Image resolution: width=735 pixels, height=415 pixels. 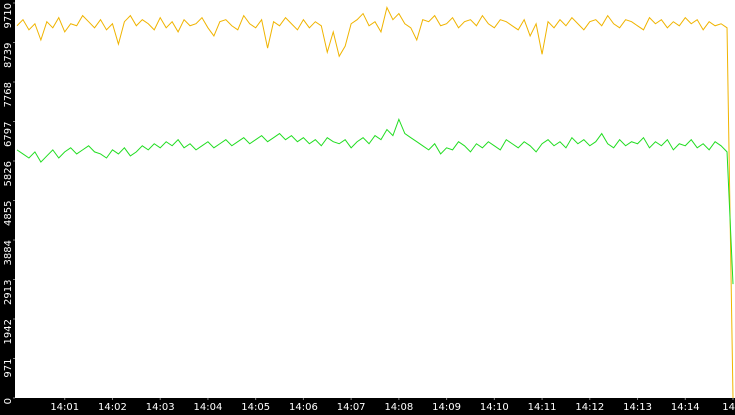 What do you see at coordinates (637, 407) in the screenshot?
I see `x-tick-label: 14:13` at bounding box center [637, 407].